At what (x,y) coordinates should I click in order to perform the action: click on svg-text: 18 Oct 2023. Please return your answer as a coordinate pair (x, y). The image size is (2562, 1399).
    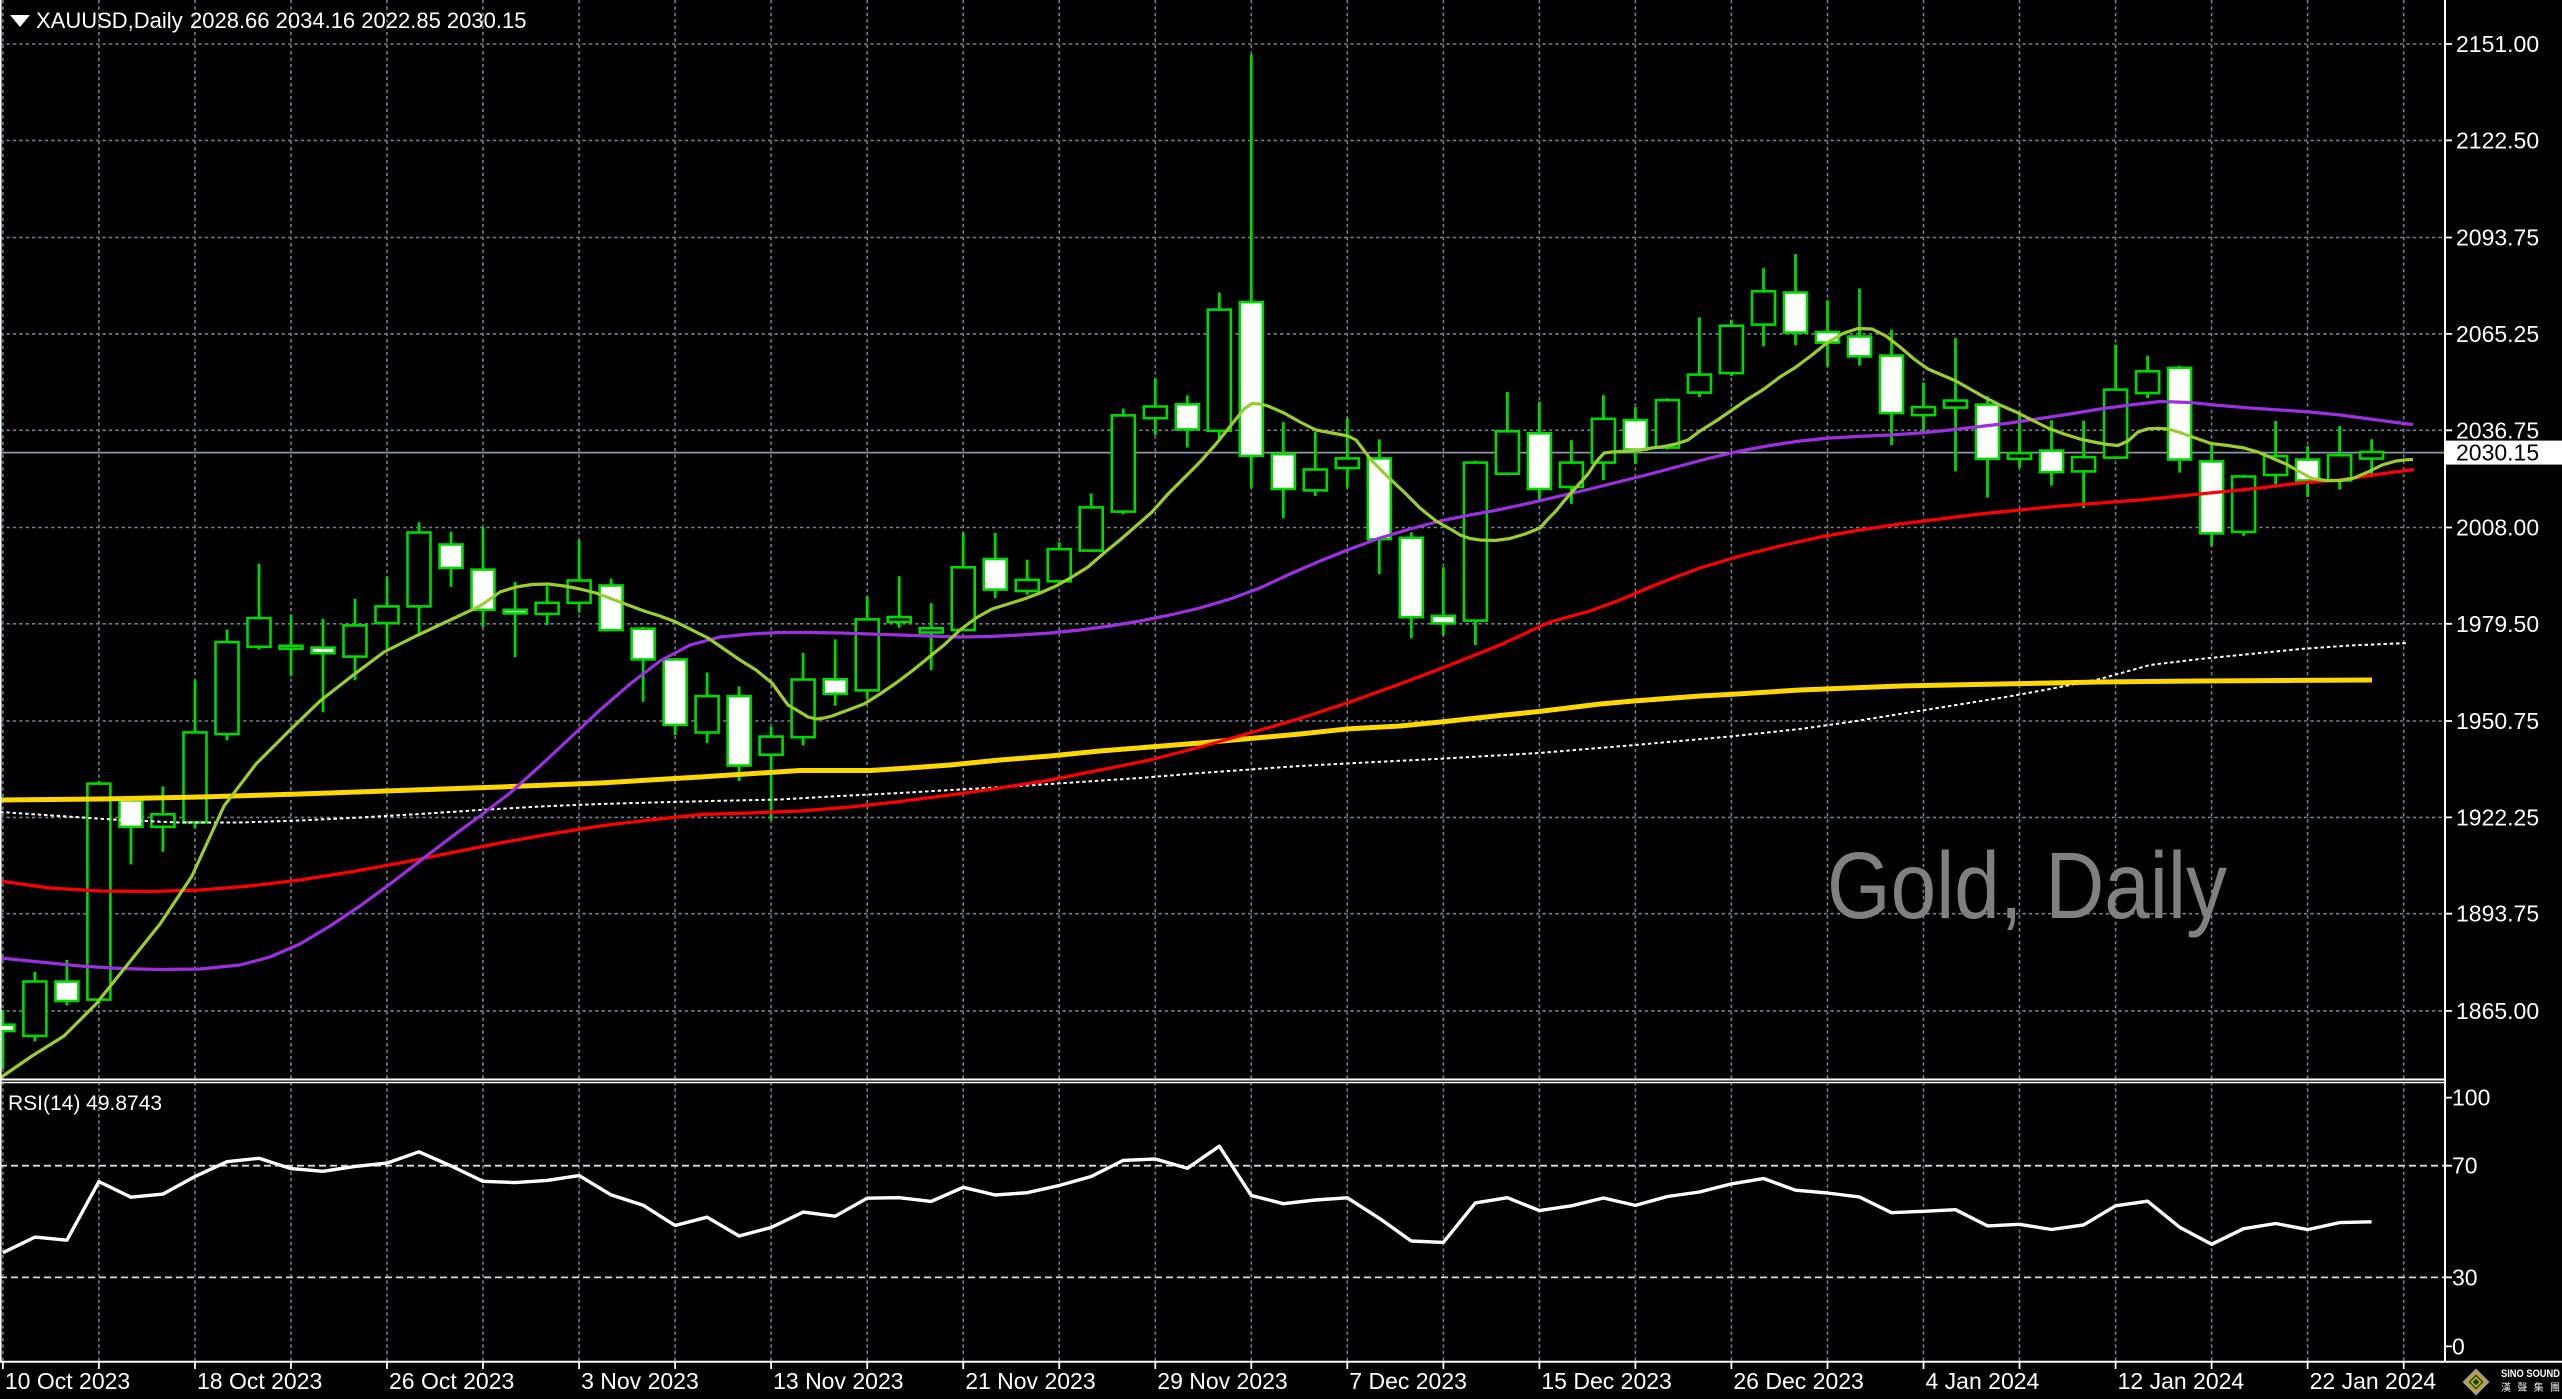
    Looking at the image, I should click on (259, 1381).